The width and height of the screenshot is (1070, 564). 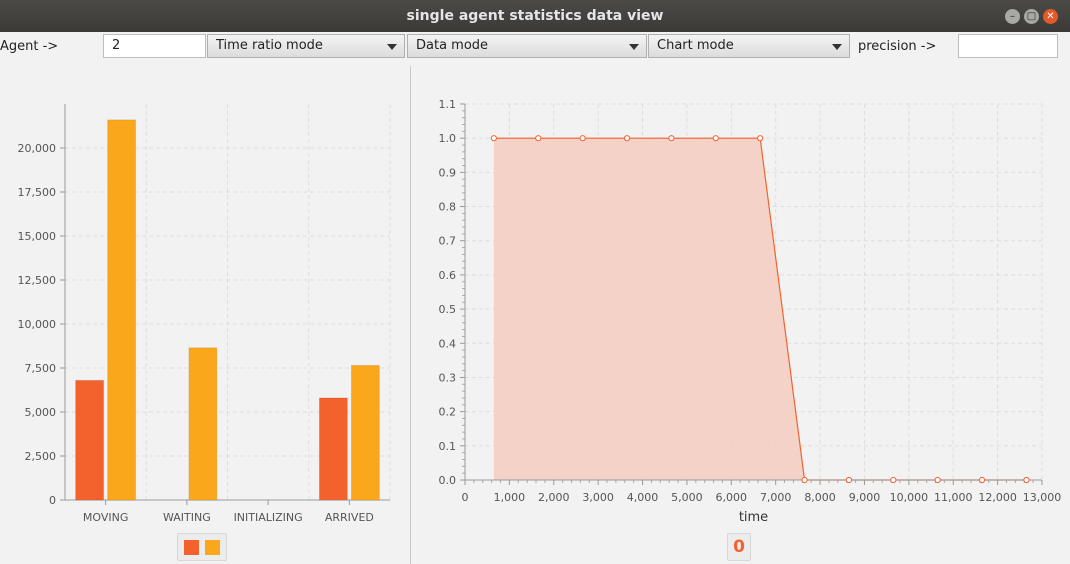 What do you see at coordinates (643, 497) in the screenshot?
I see `x-tick-label: 4,000` at bounding box center [643, 497].